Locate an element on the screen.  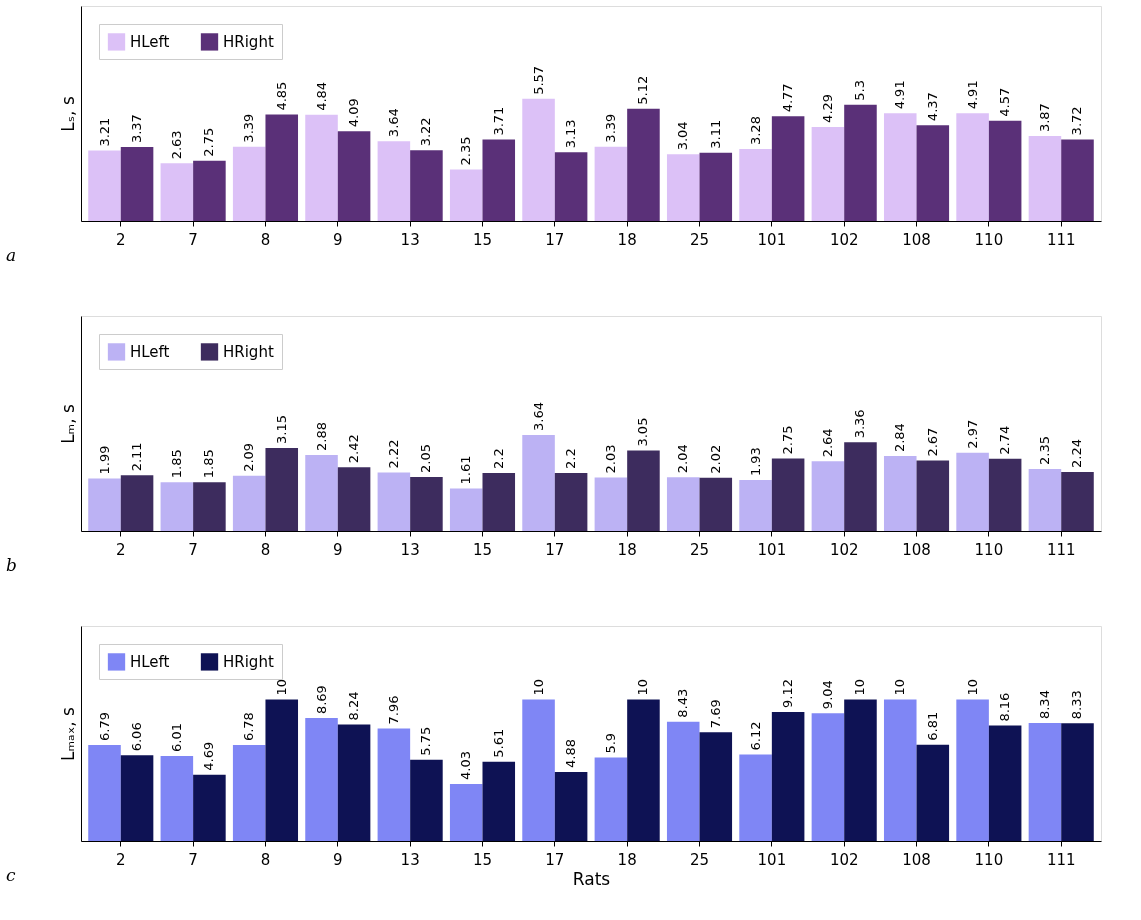
data-label: 3.21 is located at coordinates (104, 132).